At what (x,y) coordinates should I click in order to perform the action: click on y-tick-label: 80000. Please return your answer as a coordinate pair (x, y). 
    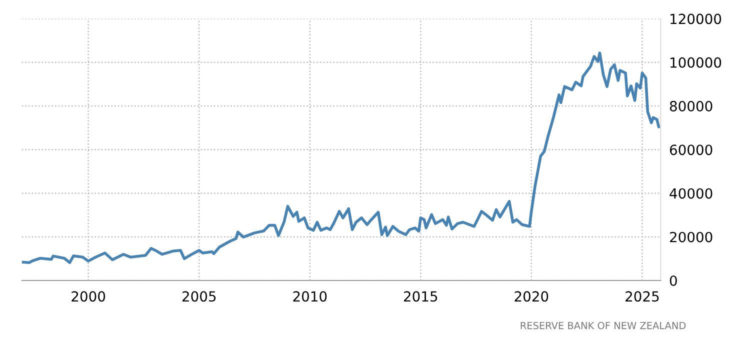
    Looking at the image, I should click on (691, 106).